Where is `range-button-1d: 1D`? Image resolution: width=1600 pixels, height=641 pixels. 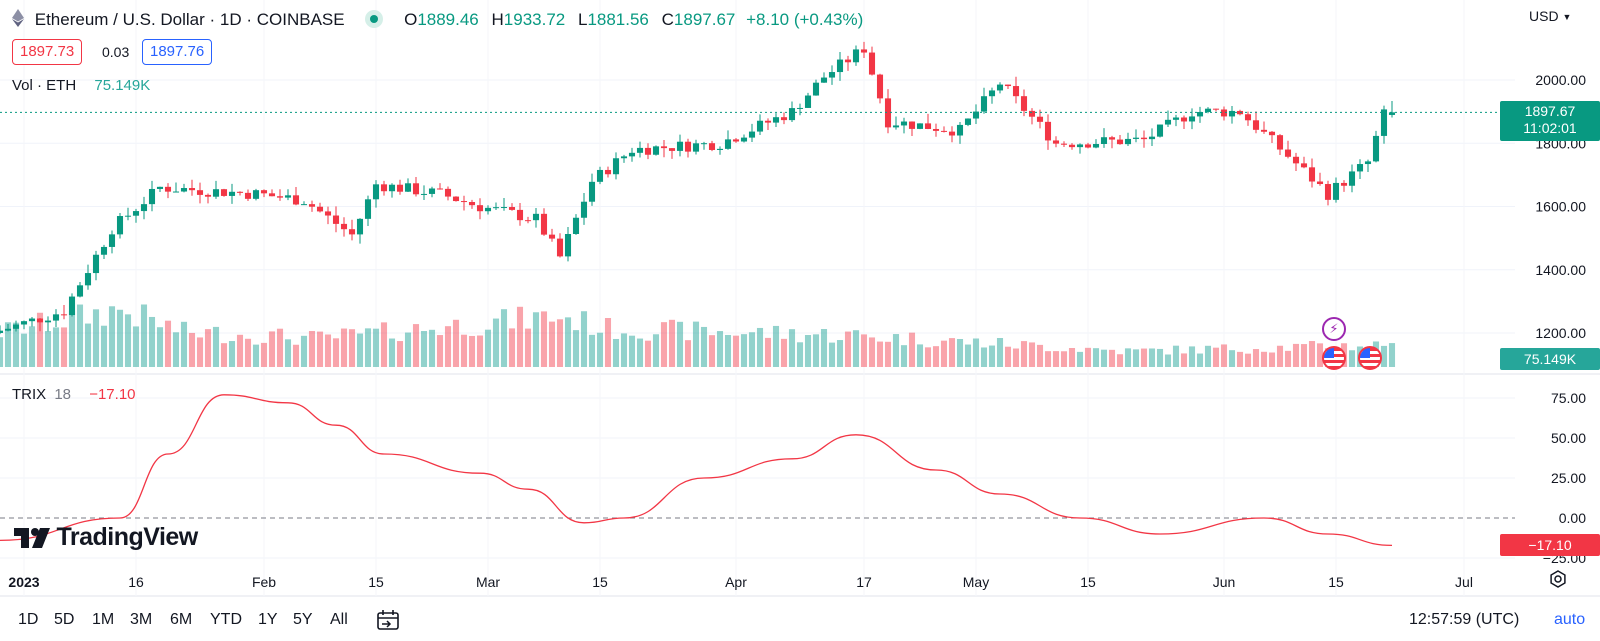
range-button-1d: 1D is located at coordinates (28, 619).